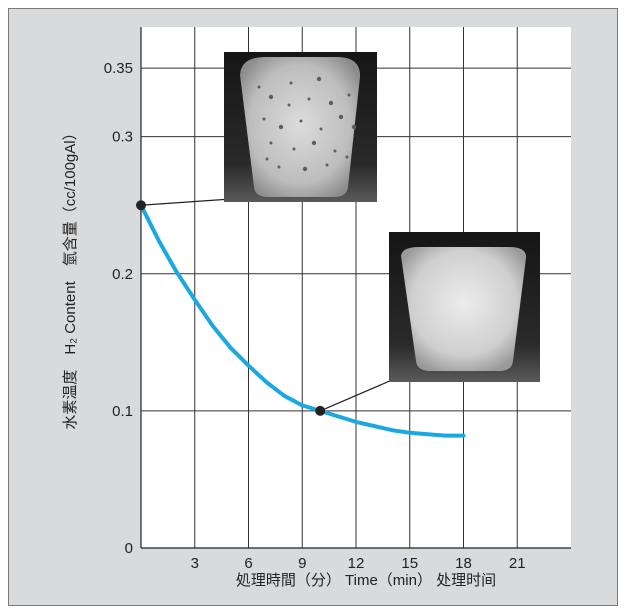 The width and height of the screenshot is (628, 615). What do you see at coordinates (70, 277) in the screenshot?
I see `y-axis-title: 水素温度 H₂ Content 氫含量（cc/100gAl）` at bounding box center [70, 277].